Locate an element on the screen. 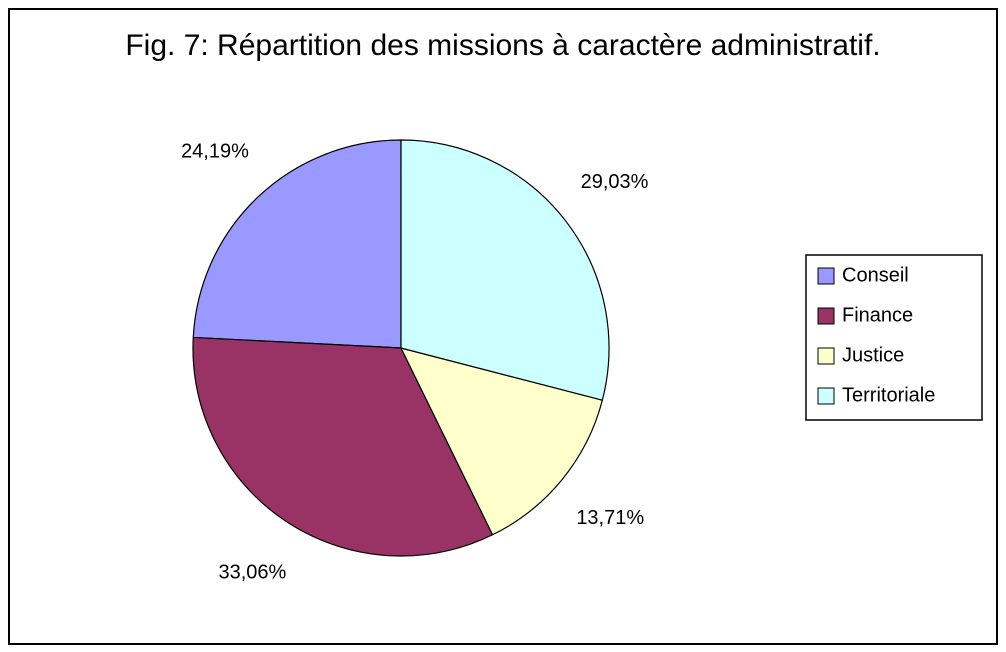 The image size is (1006, 652). legend-label: Finance is located at coordinates (877, 315).